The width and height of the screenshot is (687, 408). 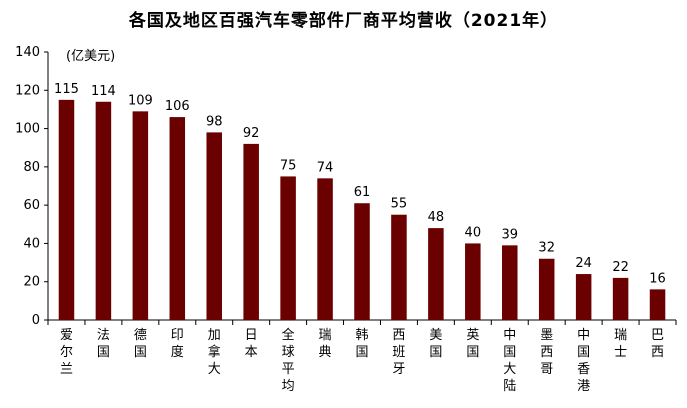 What do you see at coordinates (32, 186) in the screenshot?
I see `y-axis: 0 20 40 60 80 100 120 140` at bounding box center [32, 186].